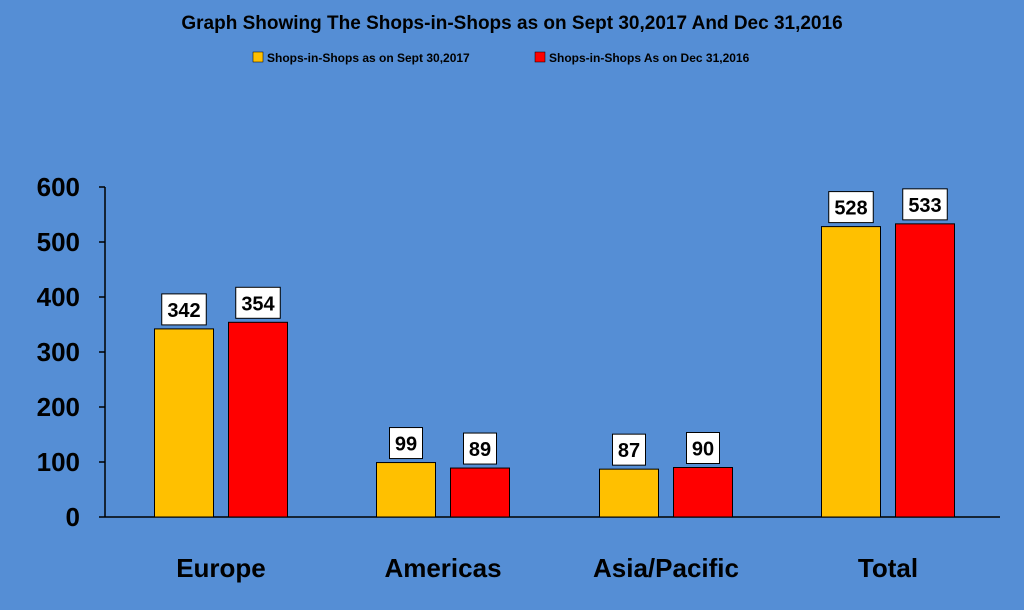  Describe the element at coordinates (58, 297) in the screenshot. I see `y-tick-label-4: 400` at that location.